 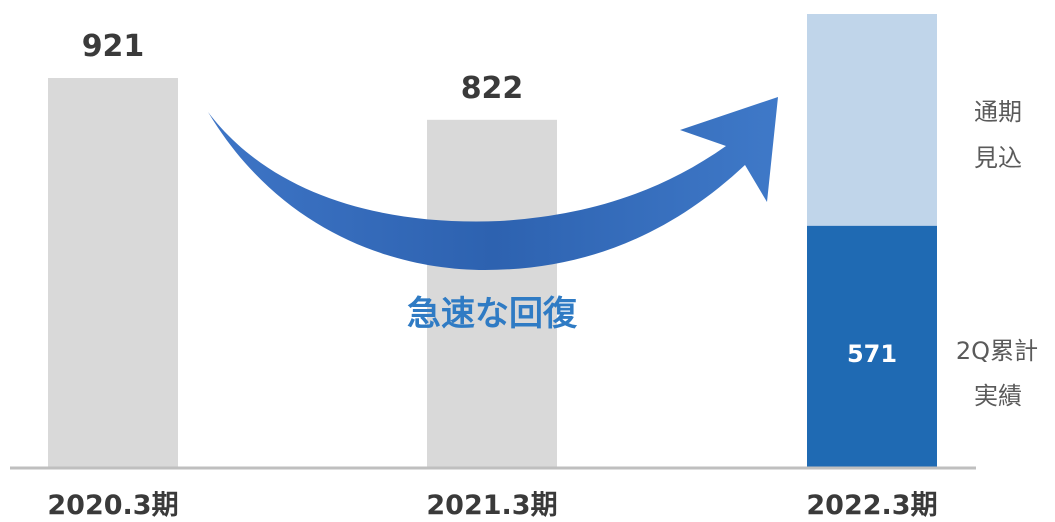 I want to click on category-label-2021: 2021.3期, so click(x=491, y=505).